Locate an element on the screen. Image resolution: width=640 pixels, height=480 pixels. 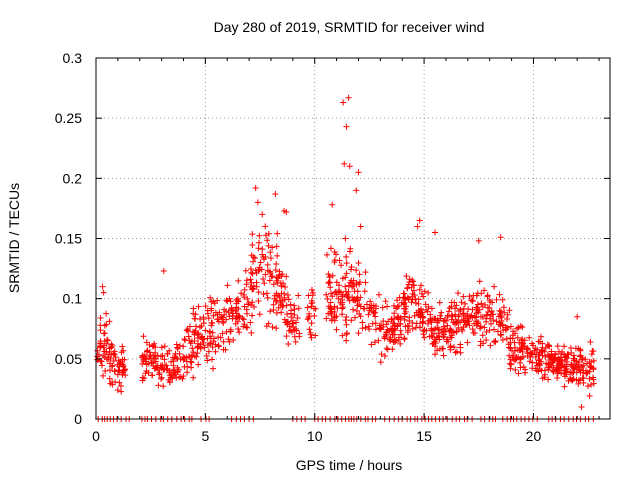
y-axis-label: SRMTID / TECUs is located at coordinates (14, 238).